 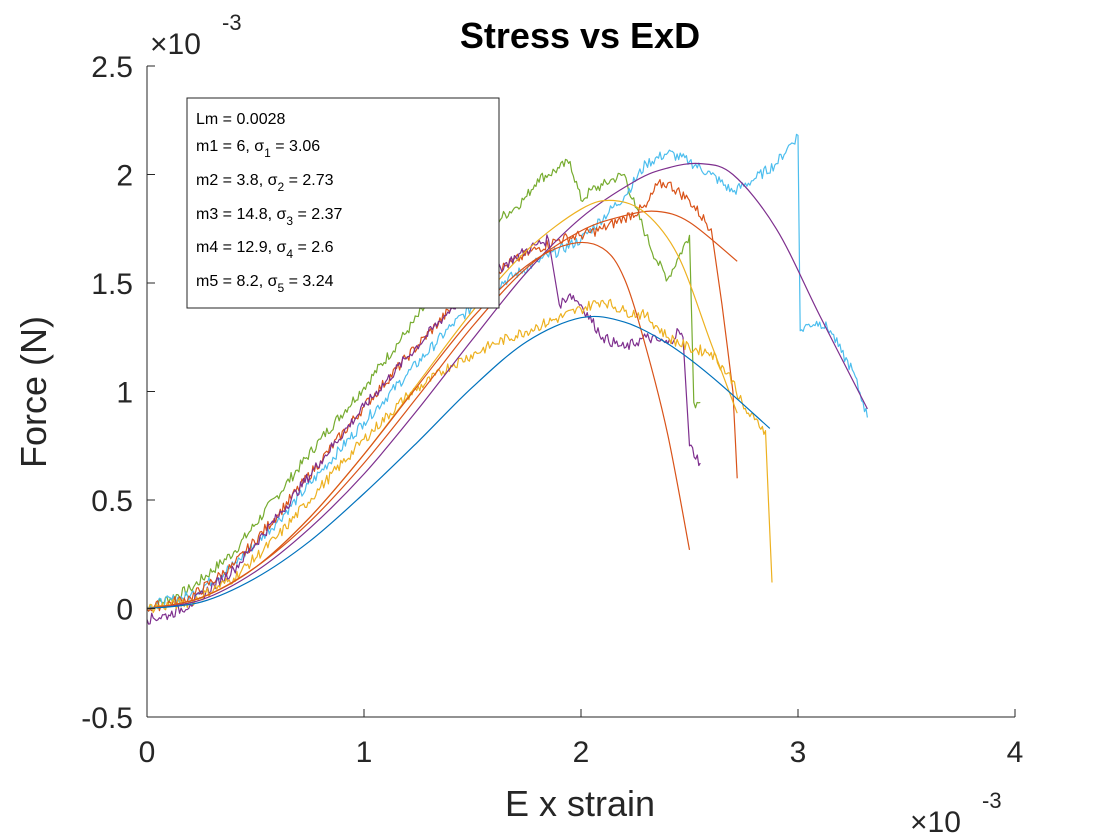 What do you see at coordinates (230, 146) in the screenshot?
I see `legend-entry-text: m1 = 6, σ` at bounding box center [230, 146].